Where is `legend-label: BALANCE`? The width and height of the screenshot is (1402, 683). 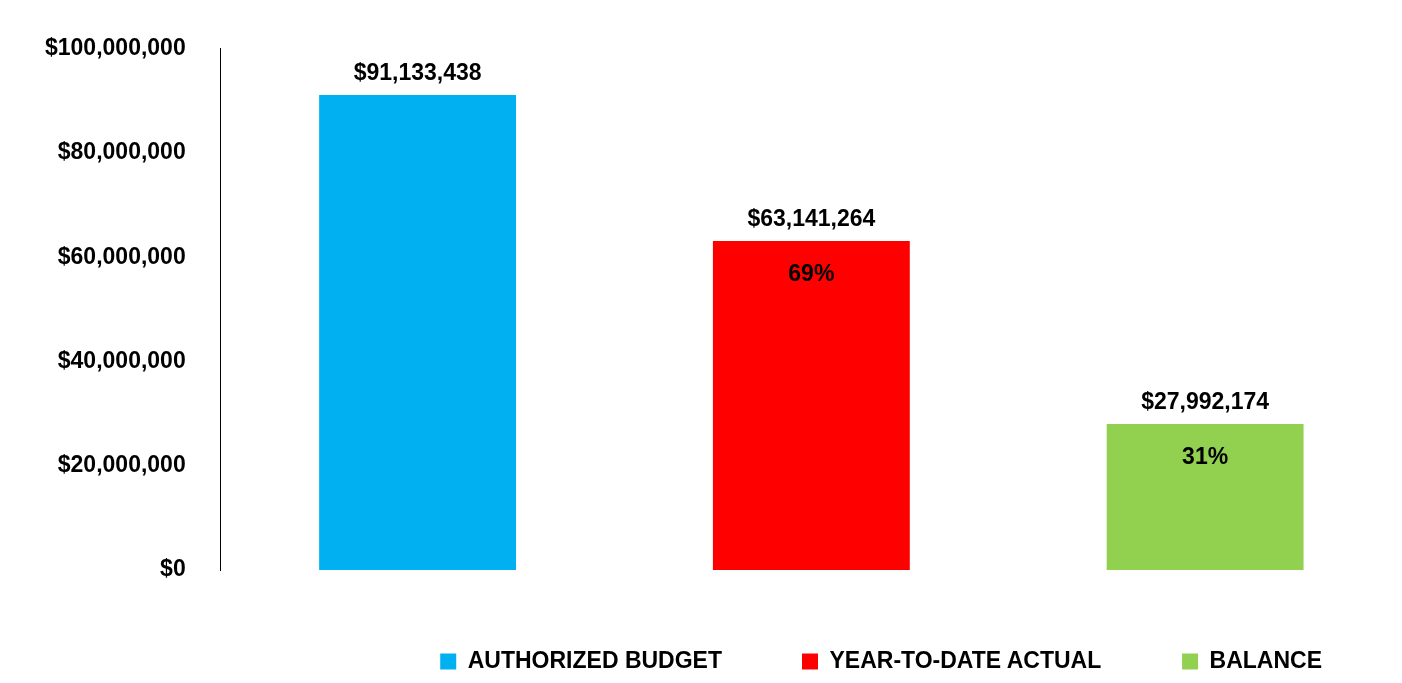 legend-label: BALANCE is located at coordinates (1266, 659).